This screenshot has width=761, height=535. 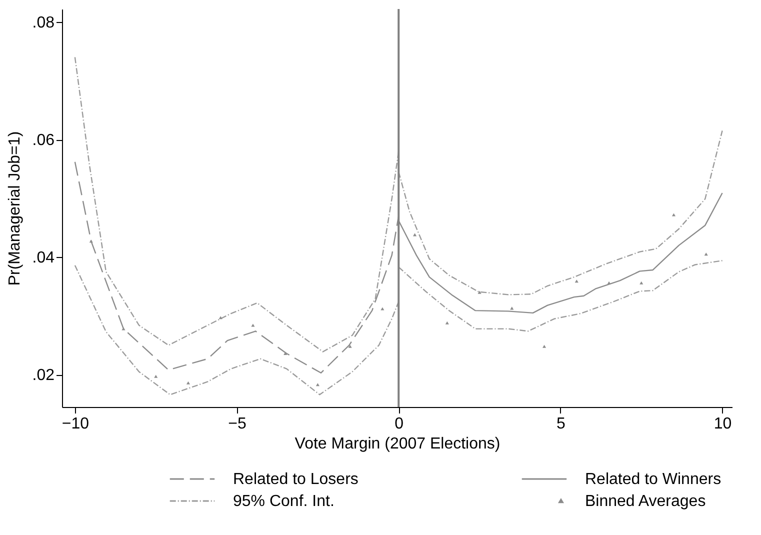 I want to click on y-tick-label: .04, so click(x=43, y=258).